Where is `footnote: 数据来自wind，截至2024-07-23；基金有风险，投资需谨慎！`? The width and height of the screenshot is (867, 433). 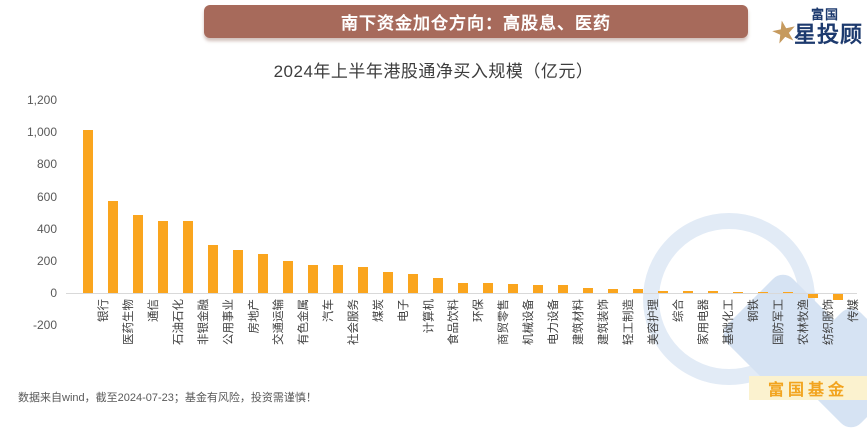 footnote: 数据来自wind，截至2024-07-23；基金有风险，投资需谨慎！ is located at coordinates (167, 398).